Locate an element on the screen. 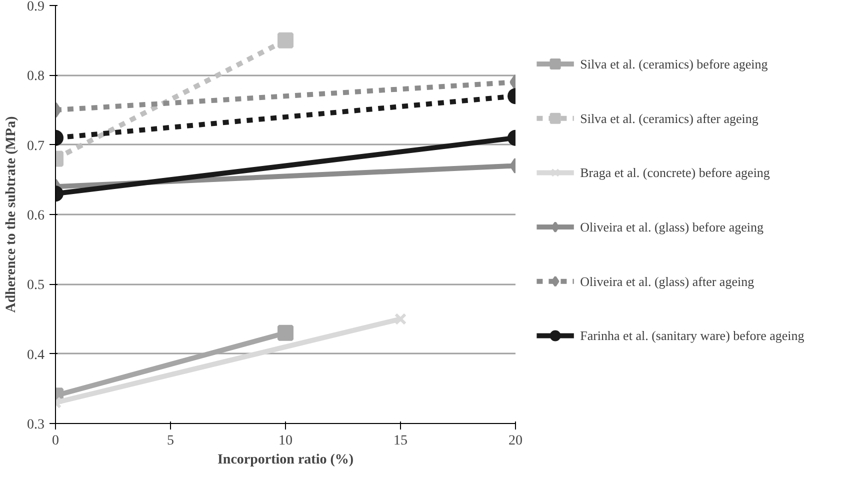  legend-label: Silva et al. (ceramics) before ageing is located at coordinates (674, 64).